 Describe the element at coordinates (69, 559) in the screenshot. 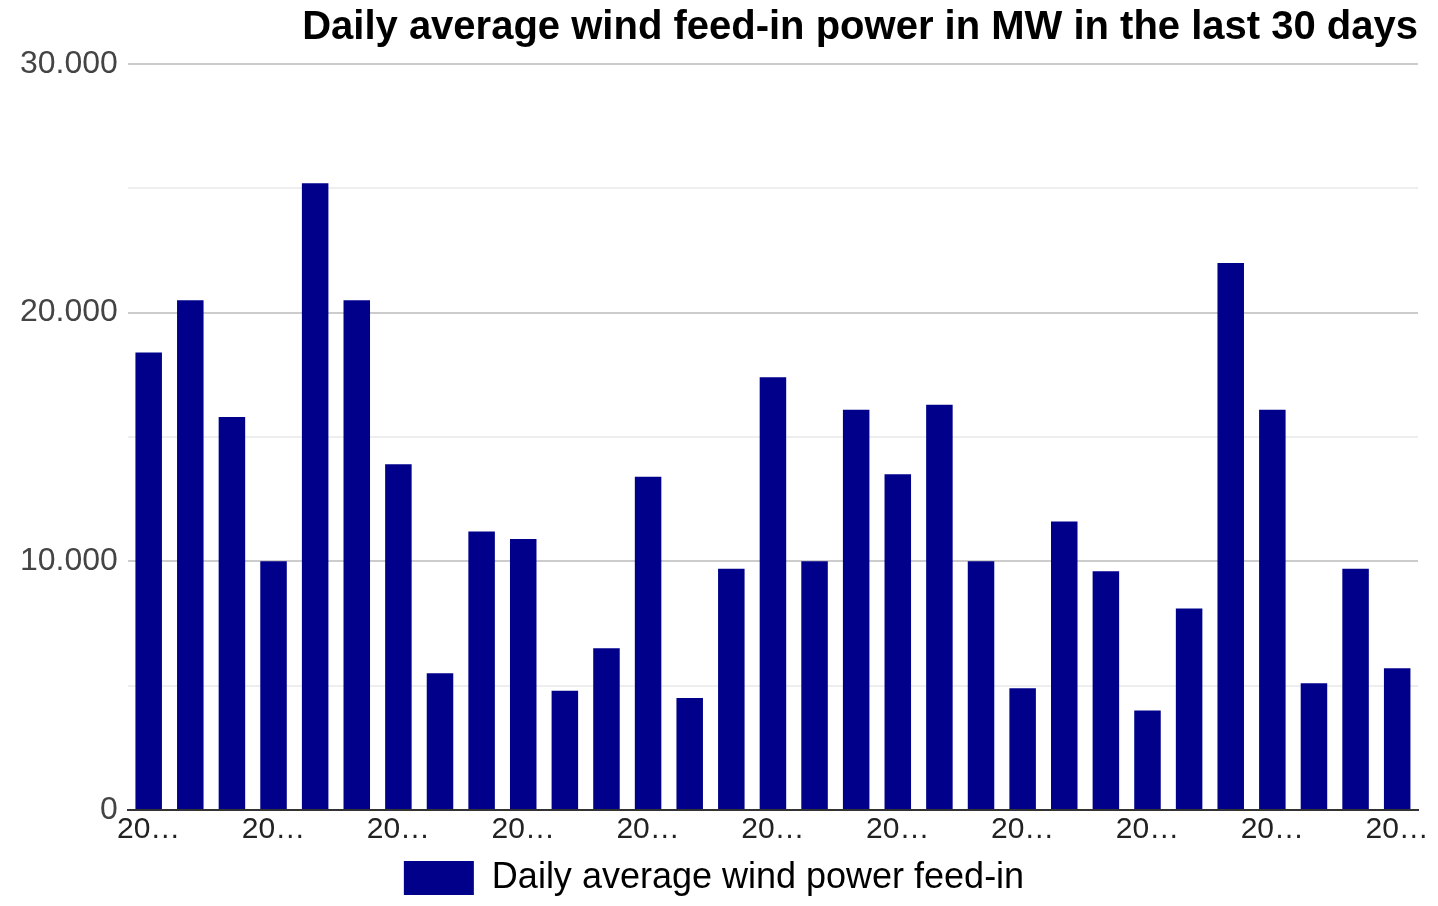

I see `y-tick-label: 10.000` at that location.